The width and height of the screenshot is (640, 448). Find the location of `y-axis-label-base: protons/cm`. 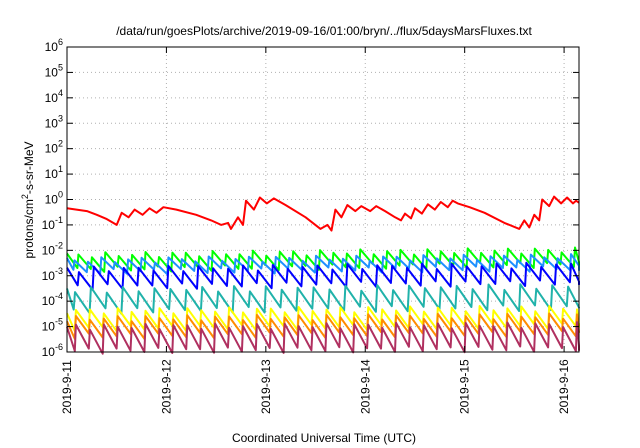

y-axis-label-base: protons/cm is located at coordinates (29, 228).